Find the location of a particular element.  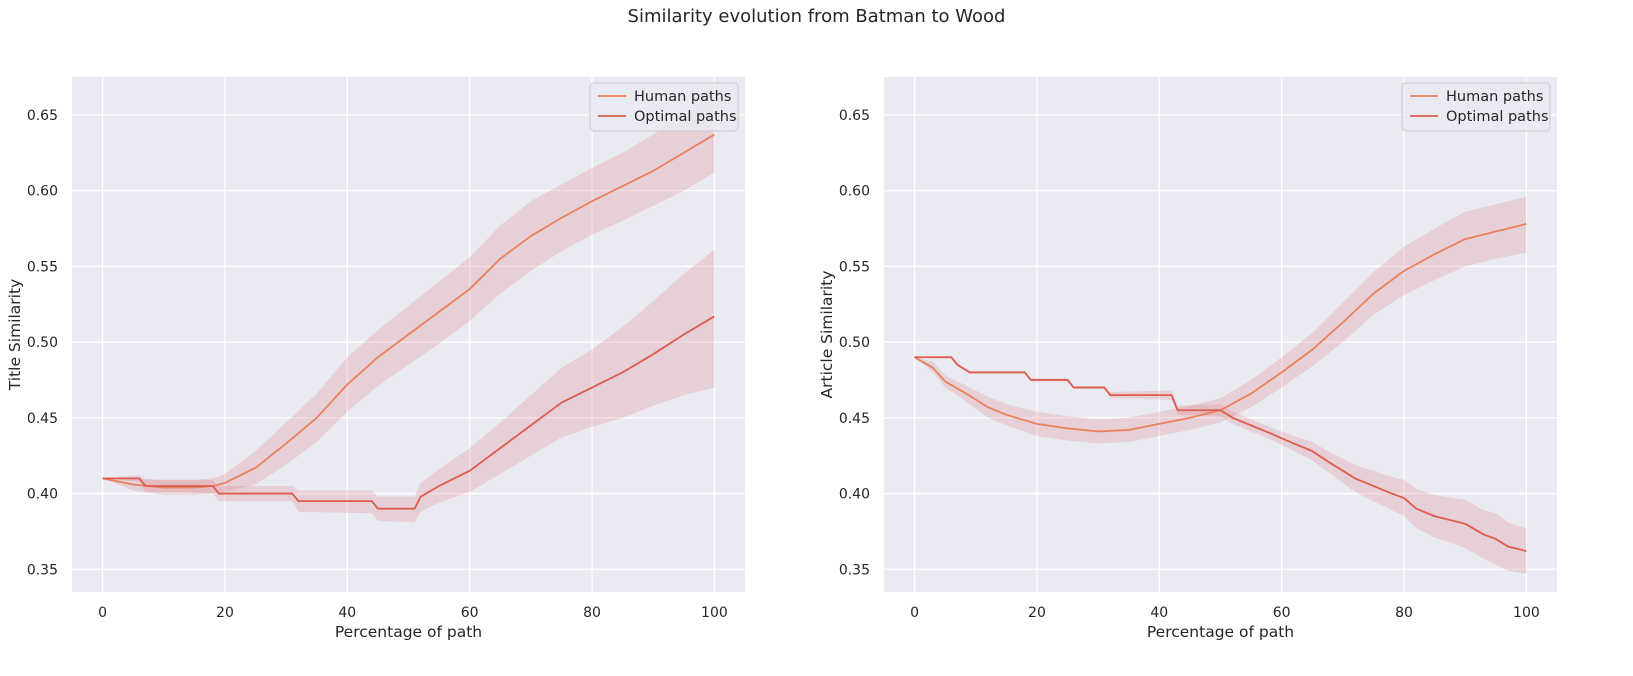

human-paths-line is located at coordinates (1220, 328).